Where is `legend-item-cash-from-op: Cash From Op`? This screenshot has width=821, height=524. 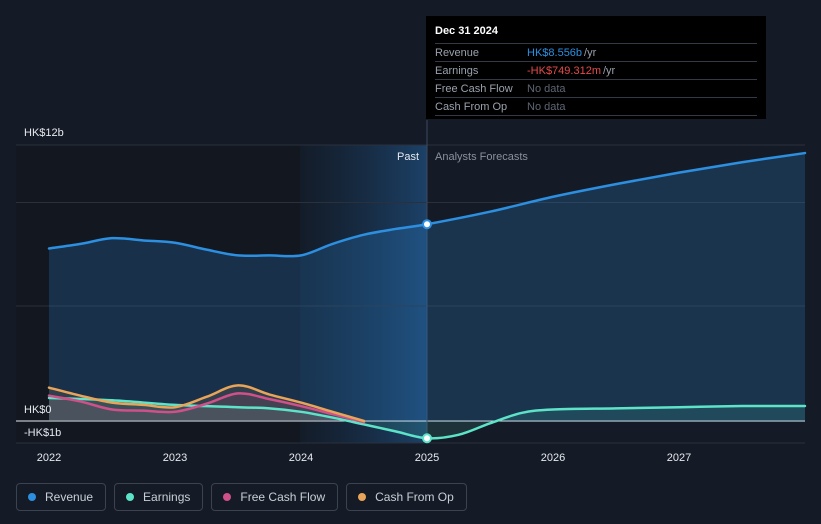 legend-item-cash-from-op: Cash From Op is located at coordinates (406, 497).